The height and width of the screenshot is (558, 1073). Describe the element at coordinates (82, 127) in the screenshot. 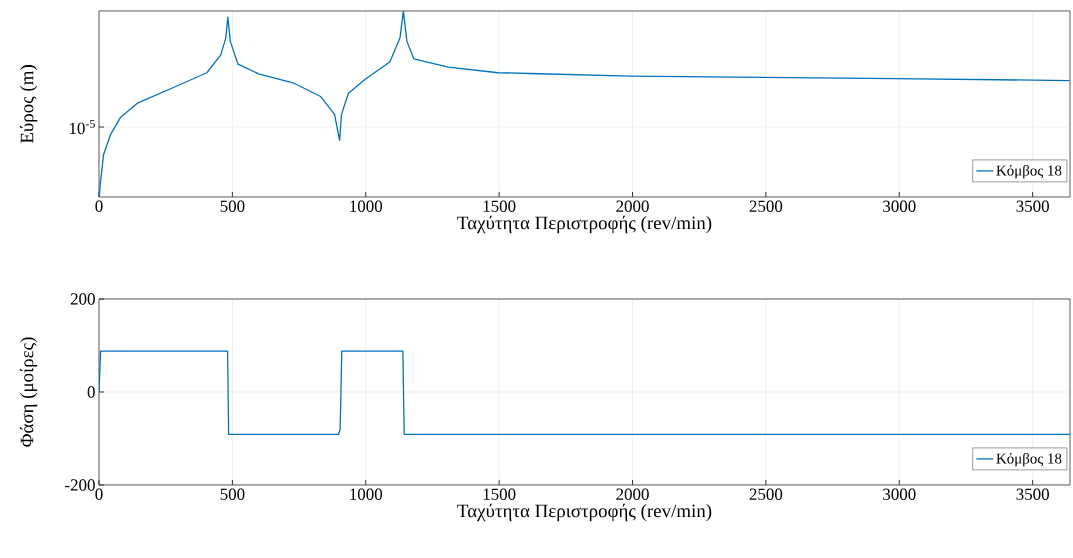

I see `text: 10$^{-5}$` at that location.